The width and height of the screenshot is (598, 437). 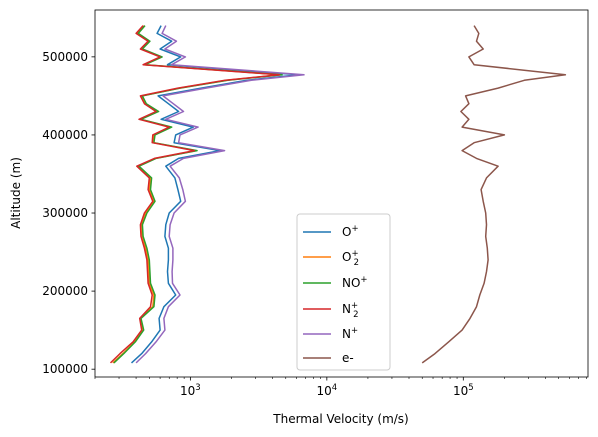 I want to click on legend: O+ O+ 2 NO+ N+ 2 N+ e-, so click(x=343, y=292).